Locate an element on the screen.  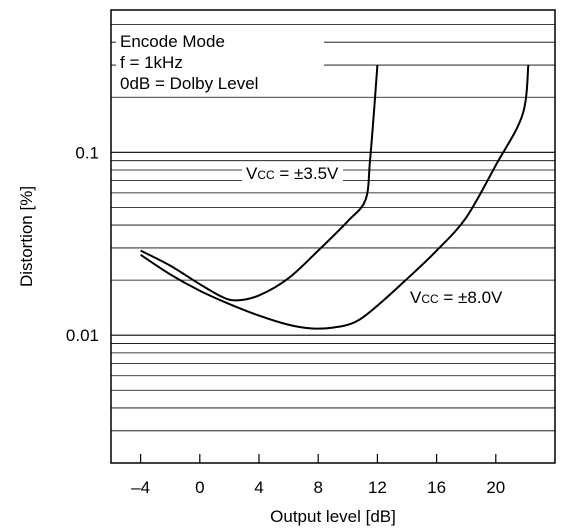
series-label-3v5-text: VCC = ±3.5V is located at coordinates (292, 173).